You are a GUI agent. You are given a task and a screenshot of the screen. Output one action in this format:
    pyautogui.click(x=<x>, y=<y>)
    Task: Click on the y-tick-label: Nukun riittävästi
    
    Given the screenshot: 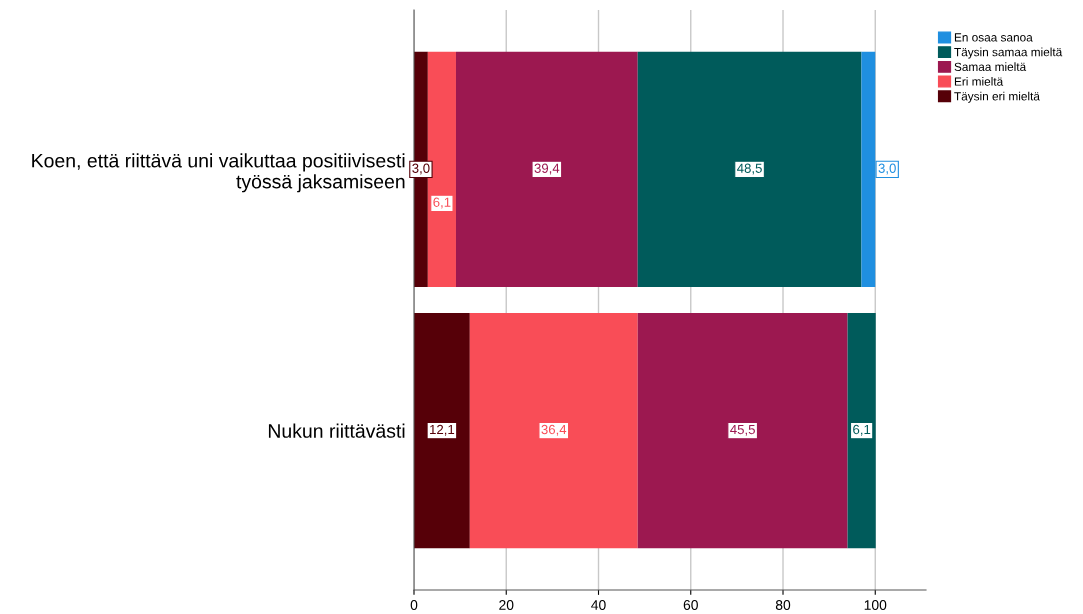 What is the action you would take?
    pyautogui.click(x=336, y=430)
    